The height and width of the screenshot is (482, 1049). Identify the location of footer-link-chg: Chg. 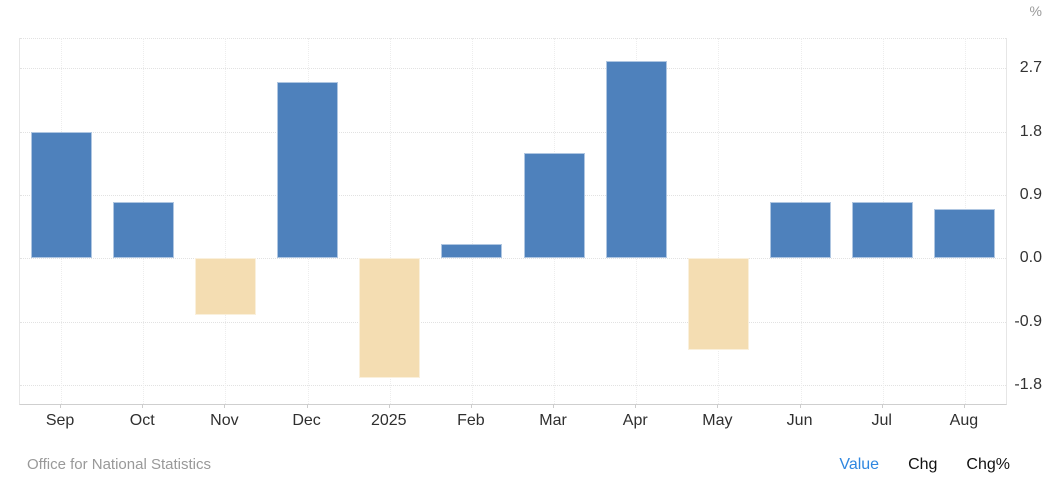
(923, 464).